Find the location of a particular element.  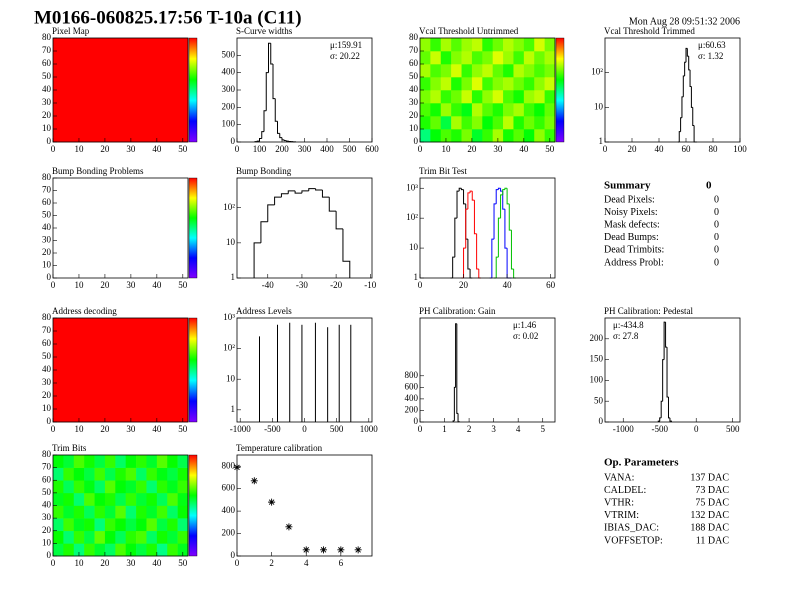

panel-title: S-Curve widths is located at coordinates (264, 31).